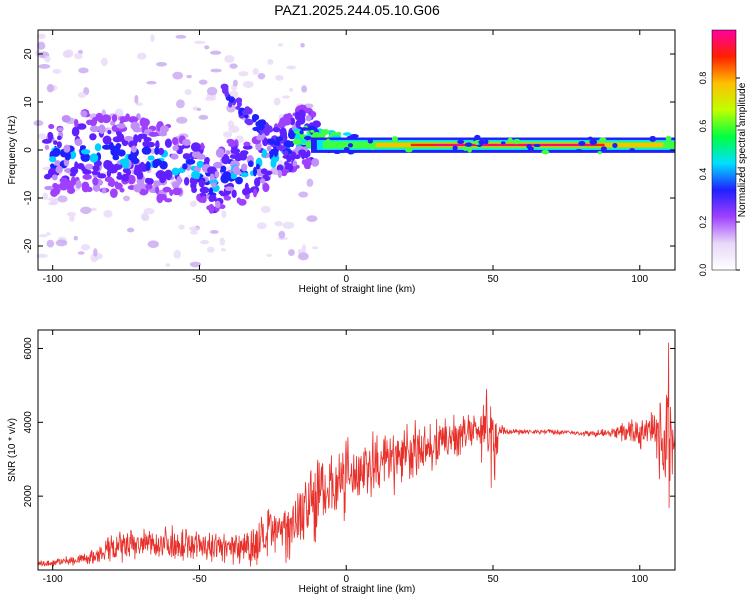 This screenshot has height=600, width=750. Describe the element at coordinates (346, 579) in the screenshot. I see `x-tick-label: 0` at that location.